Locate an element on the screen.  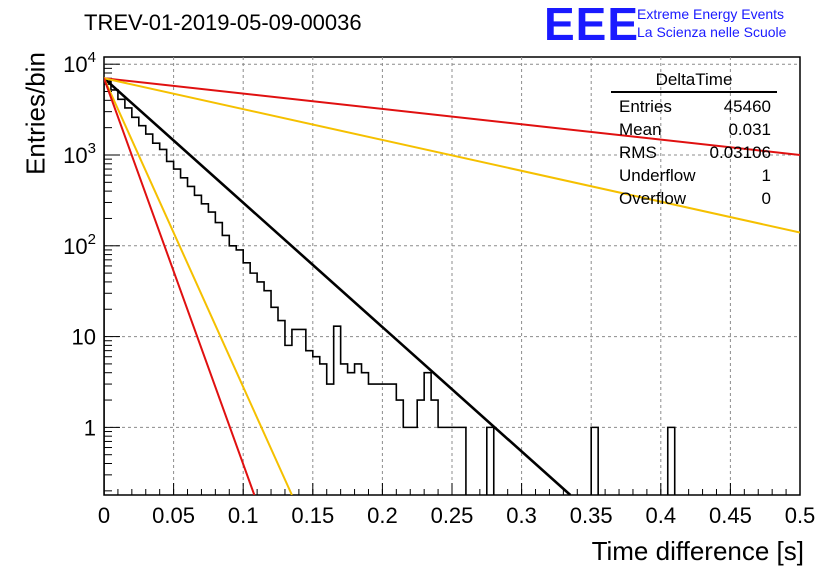
y-tick-label: 10² is located at coordinates (79, 245).